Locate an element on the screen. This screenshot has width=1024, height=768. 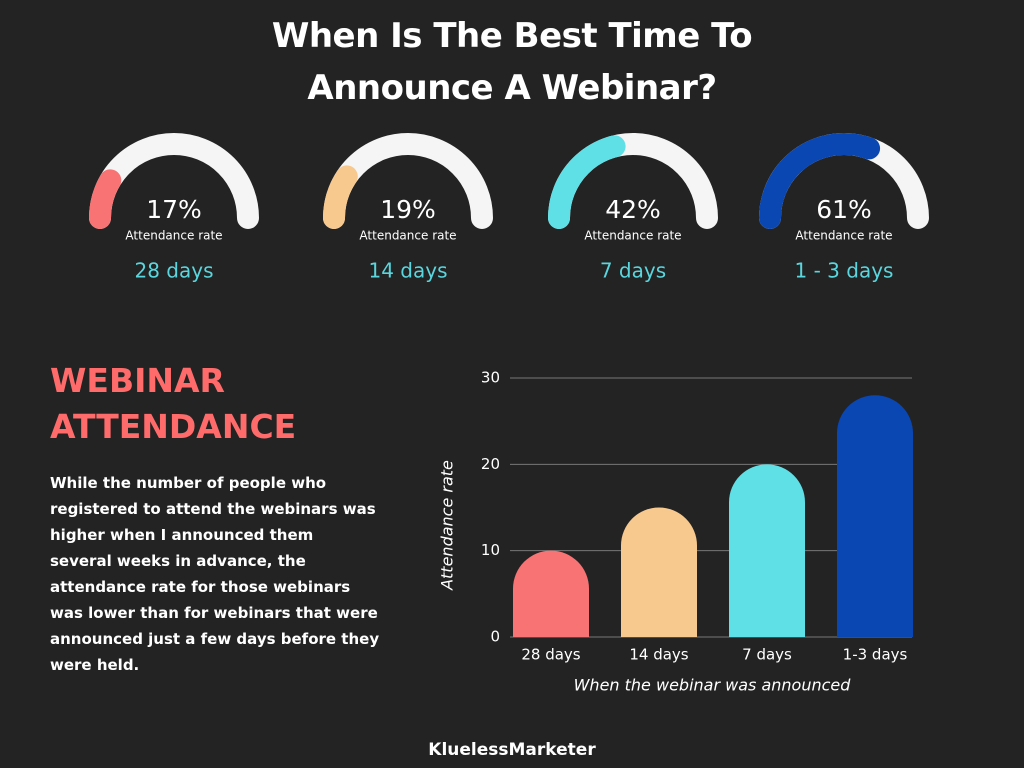
gauge-value: 61% is located at coordinates (844, 209).